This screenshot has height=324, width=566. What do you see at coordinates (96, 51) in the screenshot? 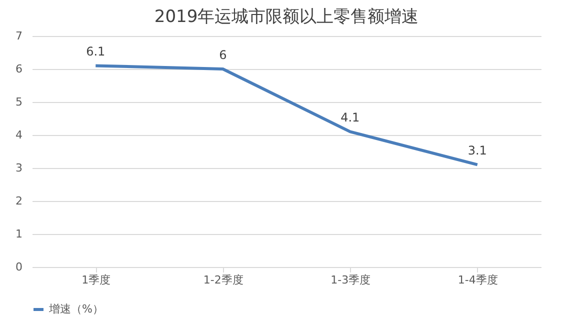
I see `data-label: 6.1` at bounding box center [96, 51].